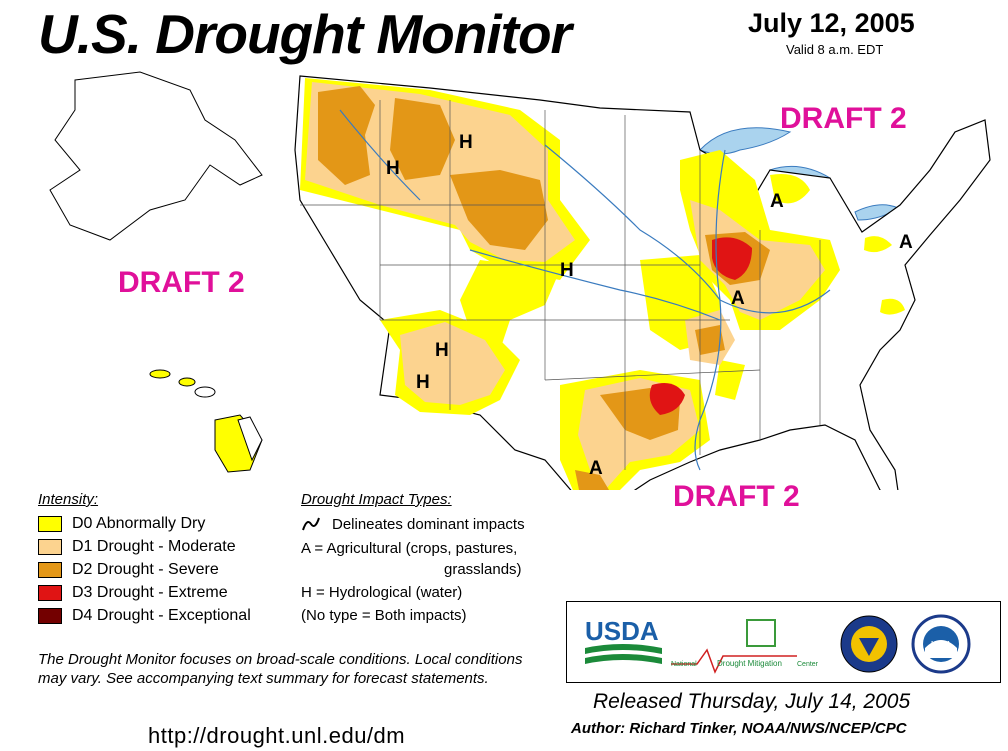  What do you see at coordinates (145, 569) in the screenshot?
I see `legend-label: D2 Drought - Severe` at bounding box center [145, 569].